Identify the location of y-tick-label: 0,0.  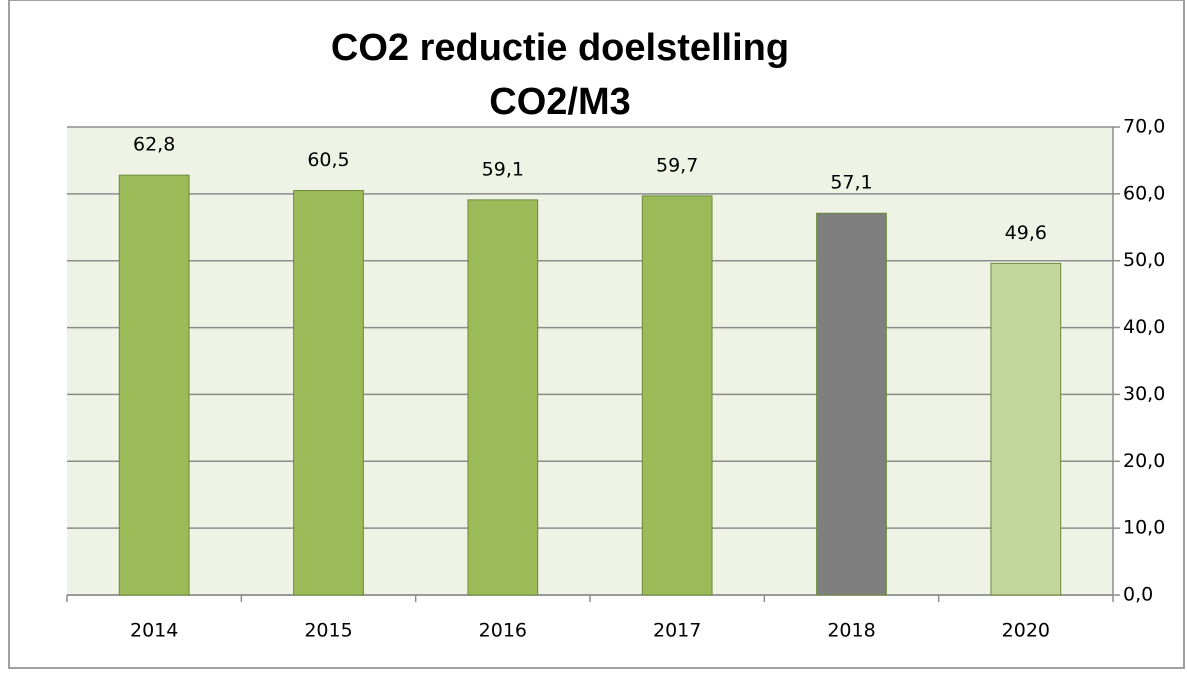
(1138, 595).